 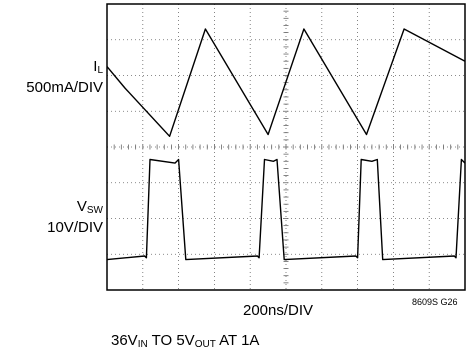 I want to click on il-label-sub: L, so click(x=100, y=70).